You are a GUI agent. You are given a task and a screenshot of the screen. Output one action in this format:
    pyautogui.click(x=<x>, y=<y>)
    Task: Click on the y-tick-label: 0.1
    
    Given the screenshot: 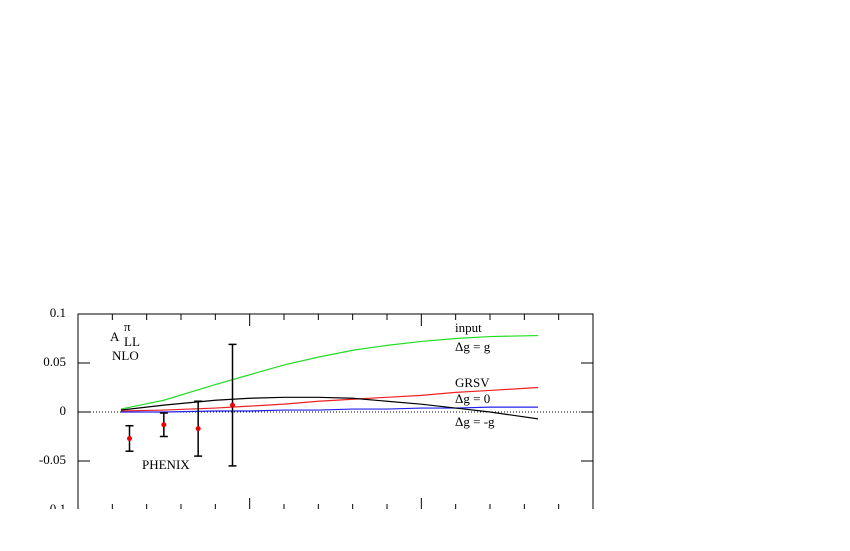 What is the action you would take?
    pyautogui.click(x=58, y=312)
    